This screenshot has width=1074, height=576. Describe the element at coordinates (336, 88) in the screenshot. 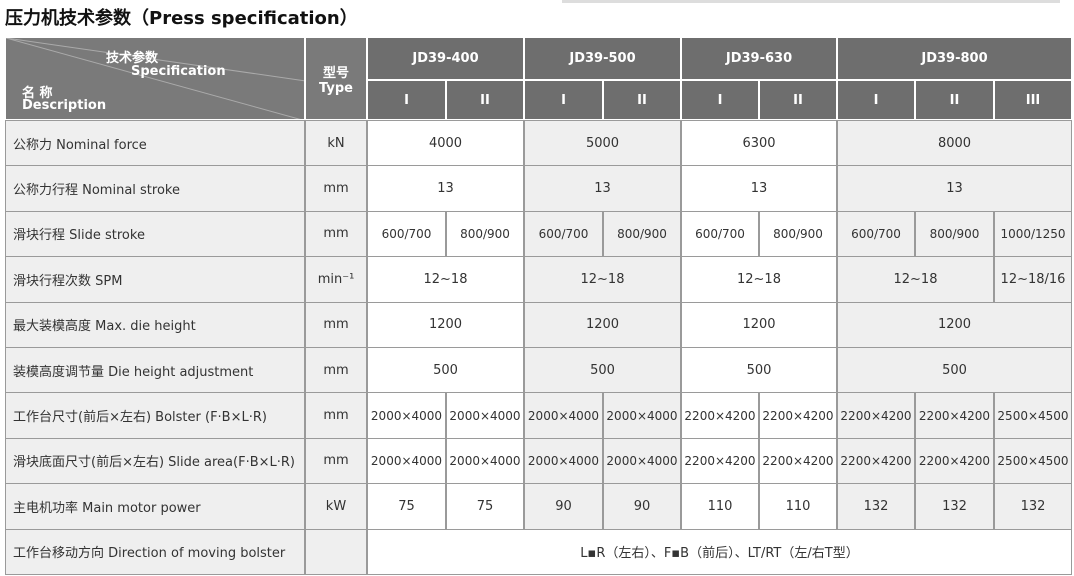

I see `header-text: Type` at that location.